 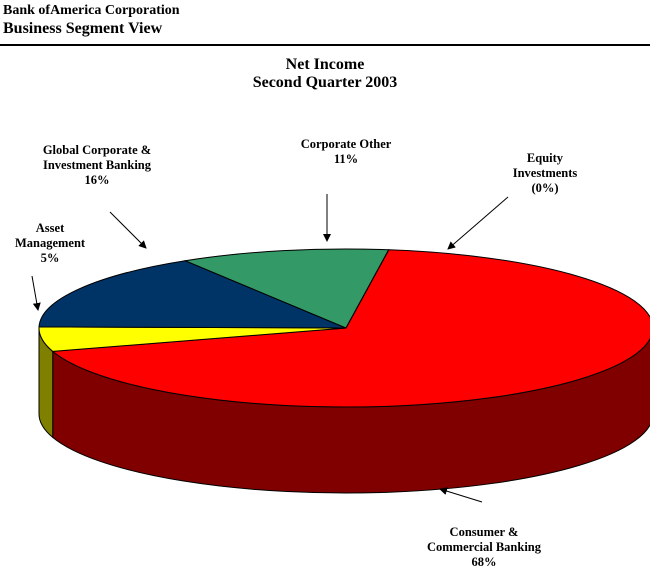 I want to click on label-asset-management: Asset Management 5%, so click(x=50, y=243).